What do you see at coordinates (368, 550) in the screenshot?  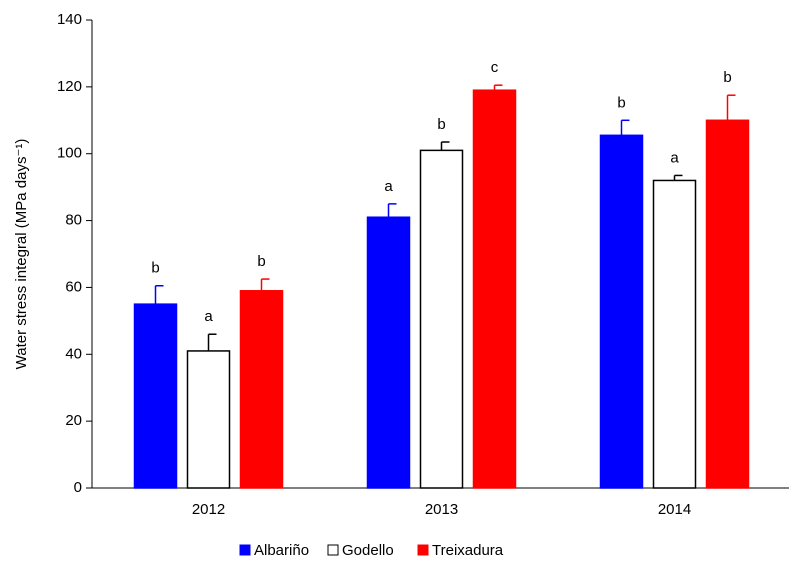 I see `legend-label: Godello` at bounding box center [368, 550].